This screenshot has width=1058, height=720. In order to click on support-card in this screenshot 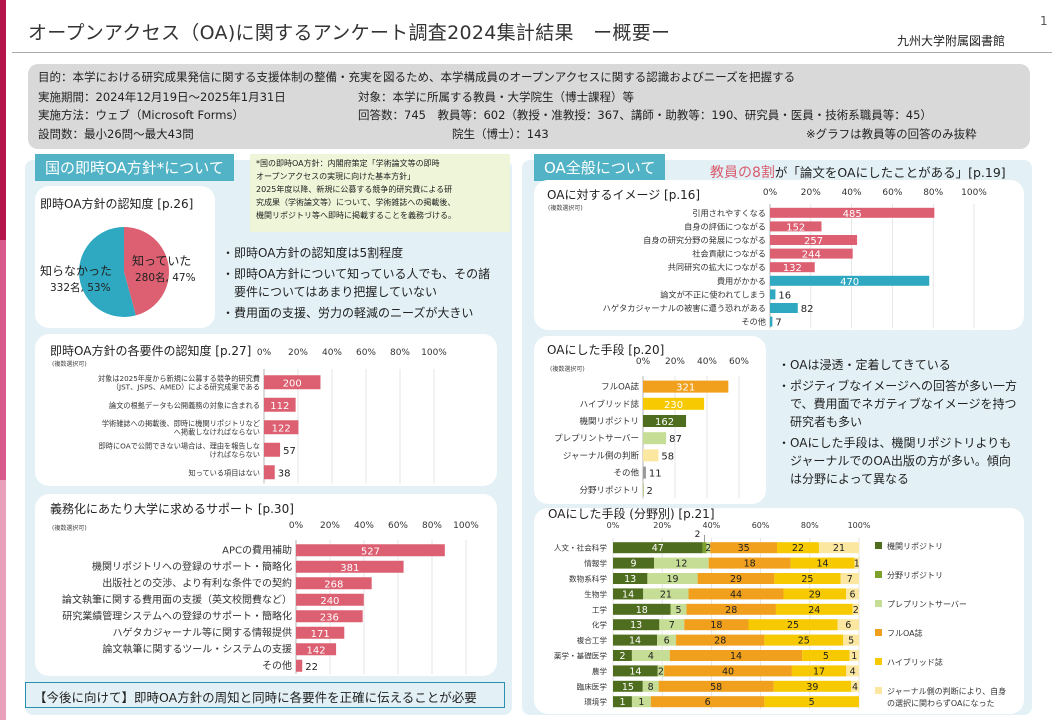, I will do `click(266, 585)`.